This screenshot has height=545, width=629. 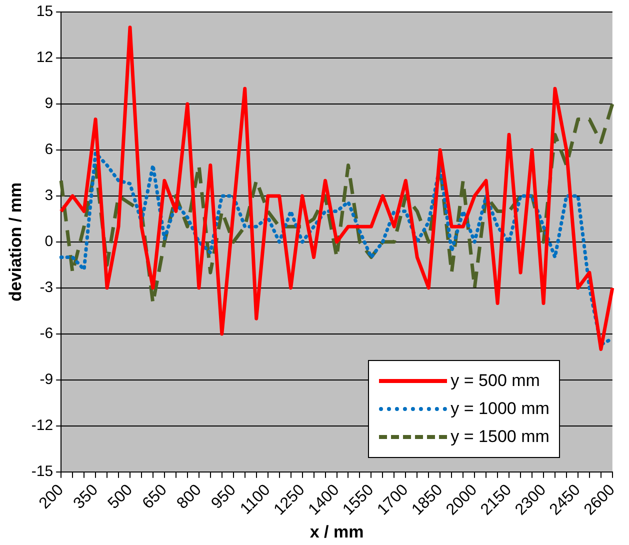 What do you see at coordinates (52, 497) in the screenshot?
I see `x-tick-label: 200` at bounding box center [52, 497].